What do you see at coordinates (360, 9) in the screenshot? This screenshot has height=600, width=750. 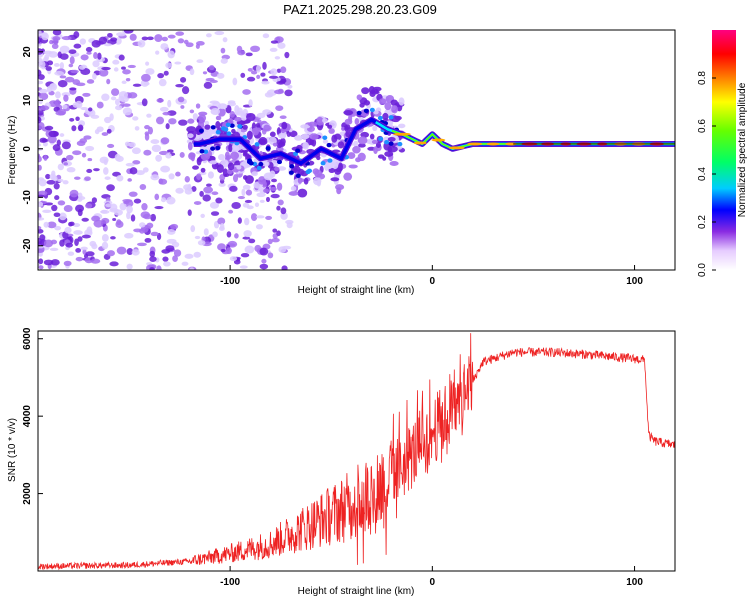 I see `figure-title: PAZ1.2025.298.20.23.G09` at bounding box center [360, 9].